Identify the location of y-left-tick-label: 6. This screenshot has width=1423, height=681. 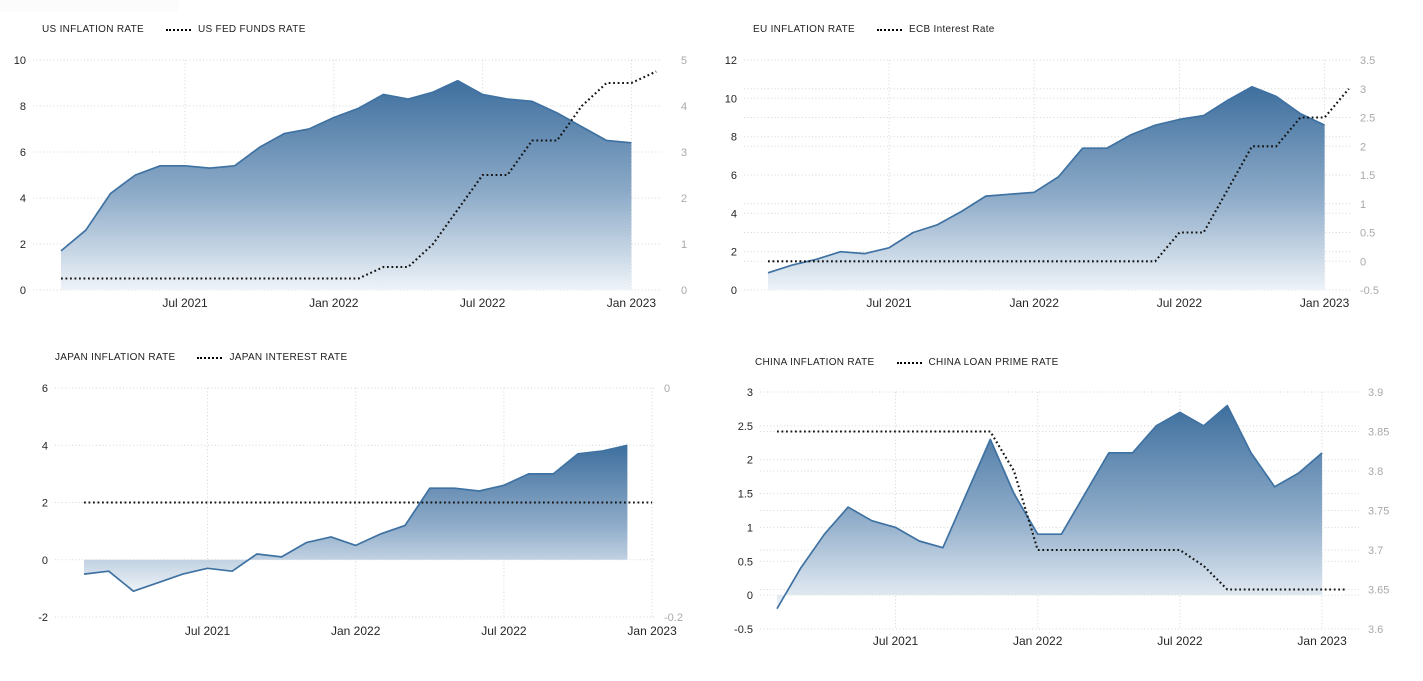
(23, 153).